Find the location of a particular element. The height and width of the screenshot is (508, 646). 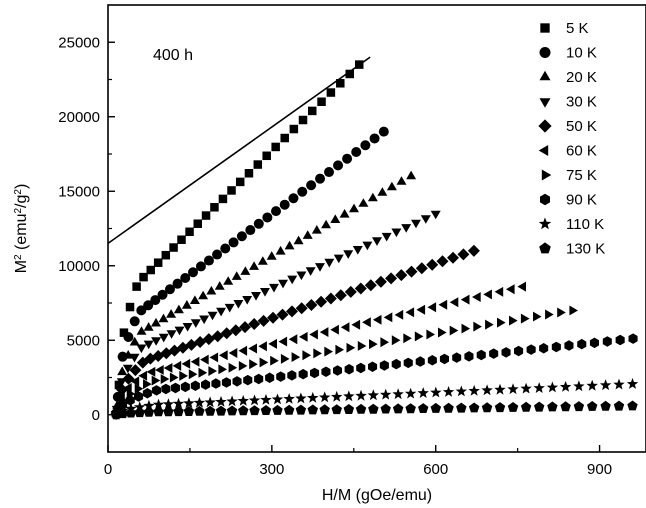

x-tick-label: 900 is located at coordinates (599, 469).